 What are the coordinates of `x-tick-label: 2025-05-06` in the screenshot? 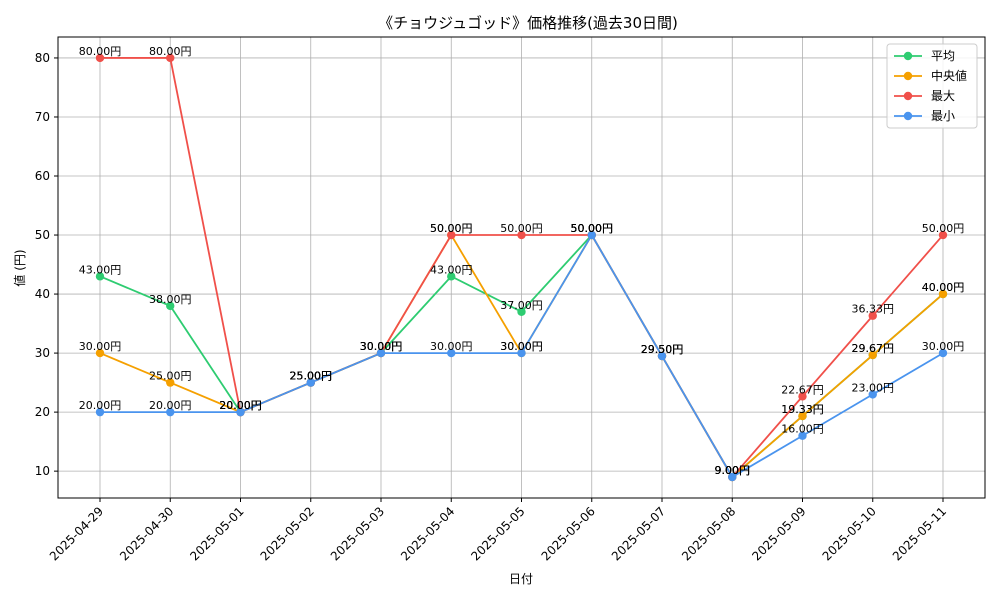 It's located at (568, 533).